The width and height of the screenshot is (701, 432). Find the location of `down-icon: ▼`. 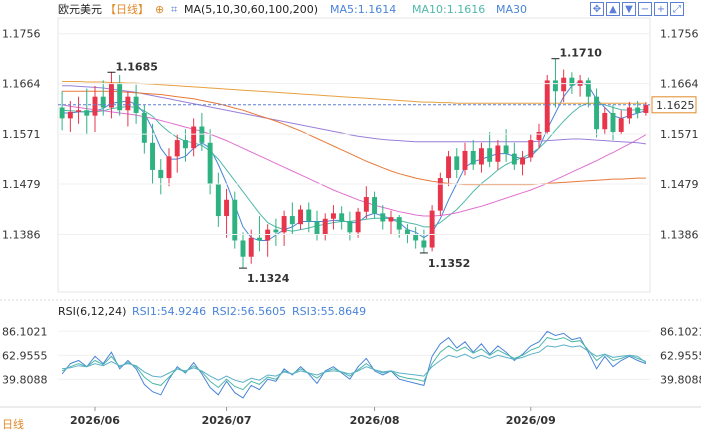

down-icon: ▼ is located at coordinates (629, 9).